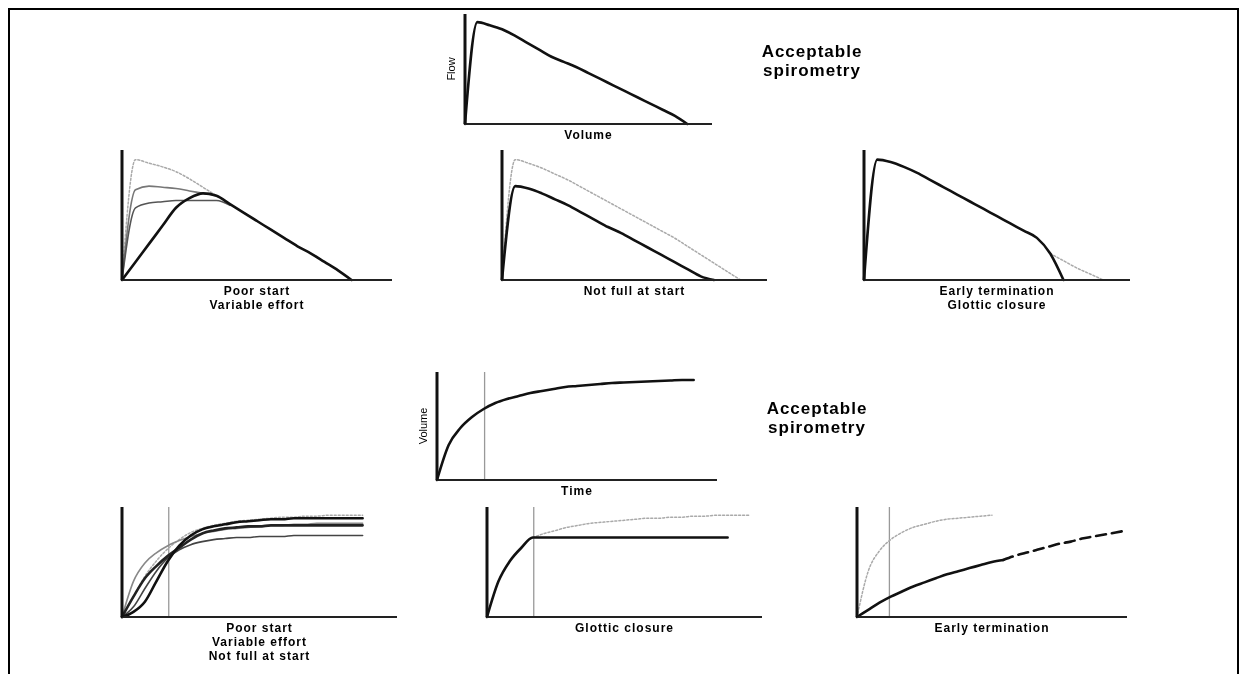 The image size is (1247, 682). What do you see at coordinates (992, 628) in the screenshot?
I see `x-axis-title: Early termination` at bounding box center [992, 628].